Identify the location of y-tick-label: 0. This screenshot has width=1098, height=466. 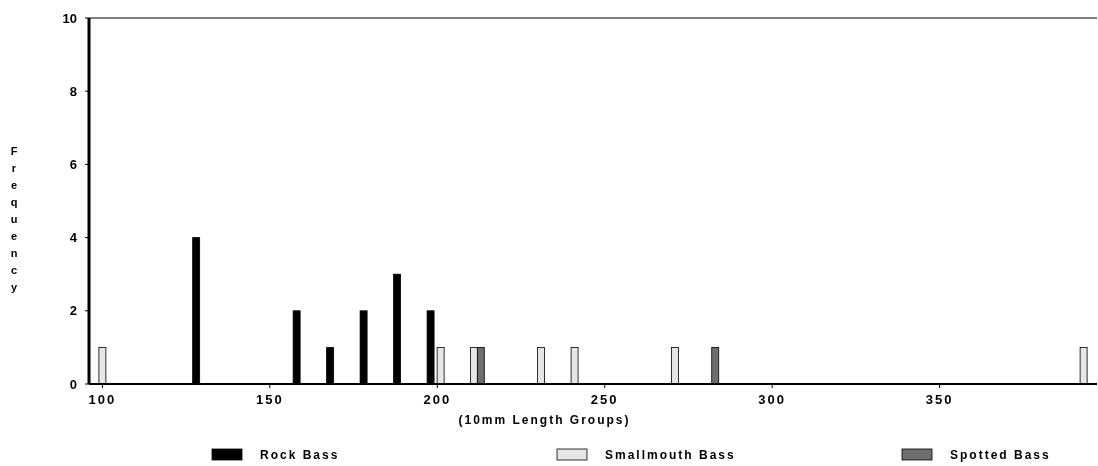
(73, 384).